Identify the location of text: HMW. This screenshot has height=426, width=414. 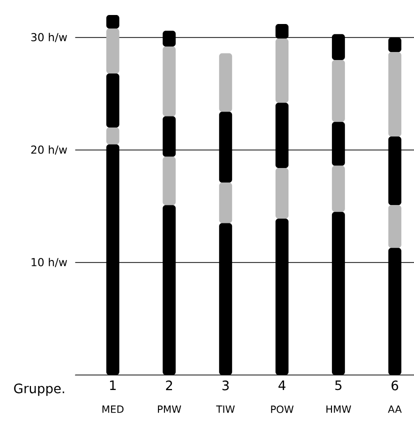
(339, 409).